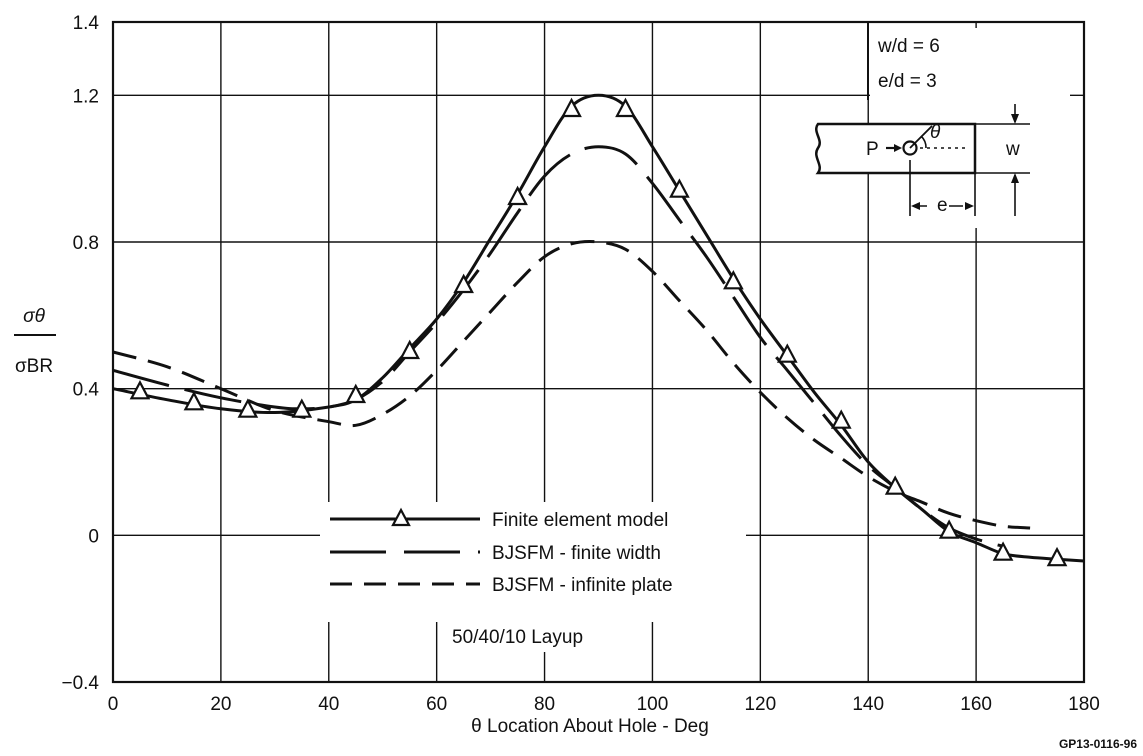 This screenshot has height=756, width=1143. Describe the element at coordinates (590, 726) in the screenshot. I see `x-axis-label: θ Location About Hole - Deg` at that location.